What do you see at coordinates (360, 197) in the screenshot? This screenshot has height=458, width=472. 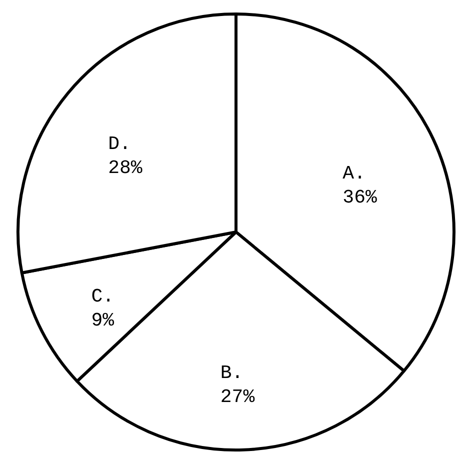 I see `data-label: 36%` at bounding box center [360, 197].